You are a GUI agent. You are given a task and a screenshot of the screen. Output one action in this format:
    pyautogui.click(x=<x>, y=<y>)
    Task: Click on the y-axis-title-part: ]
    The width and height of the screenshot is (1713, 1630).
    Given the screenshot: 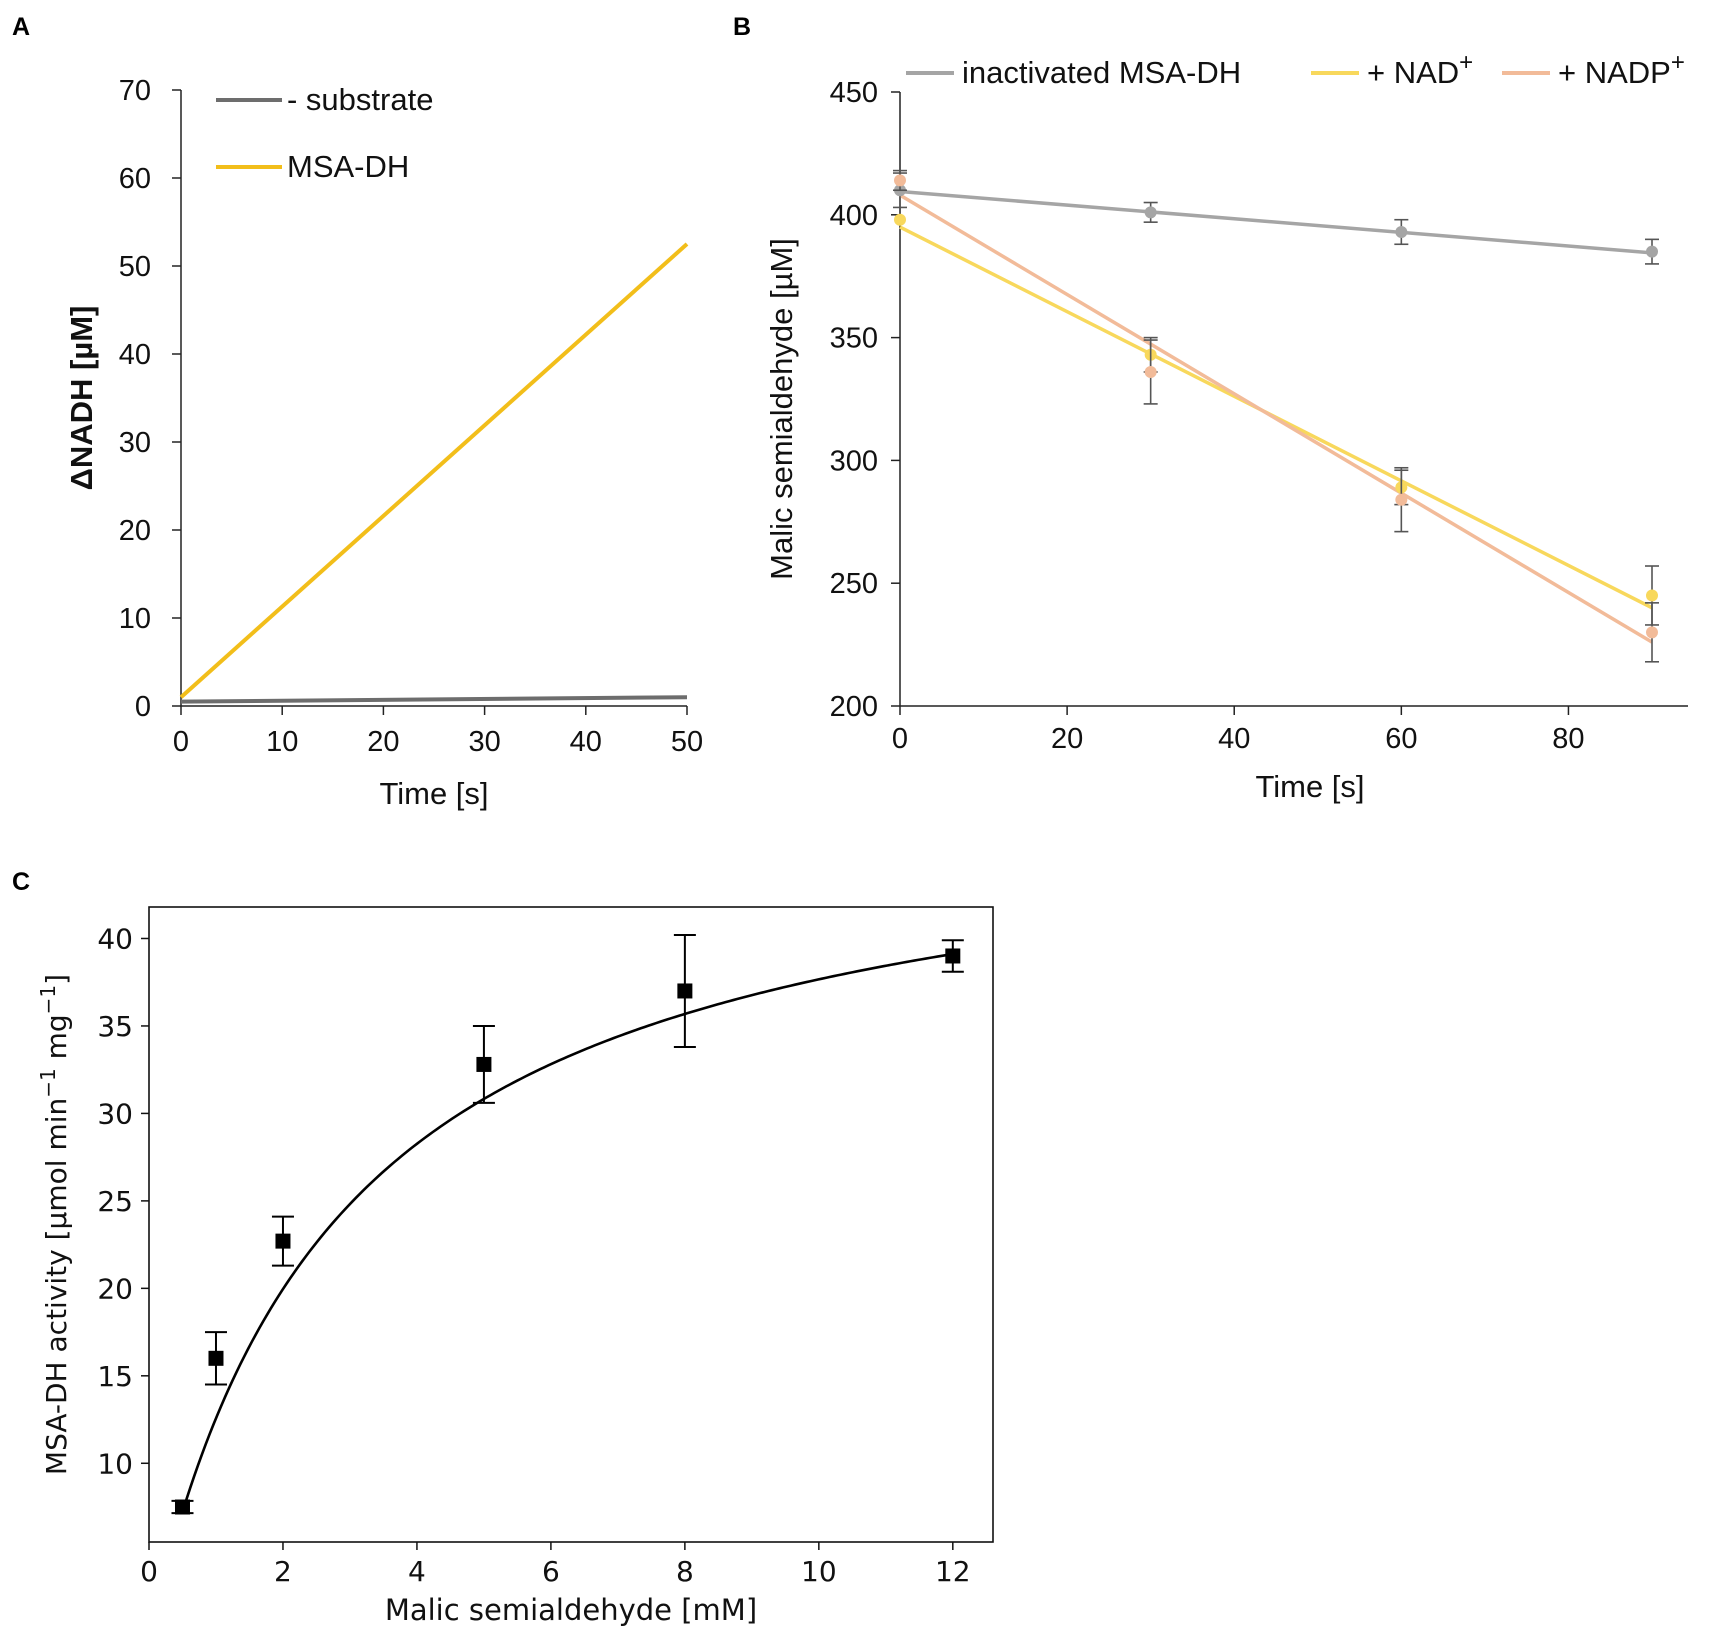 What is the action you would take?
    pyautogui.click(x=56, y=979)
    